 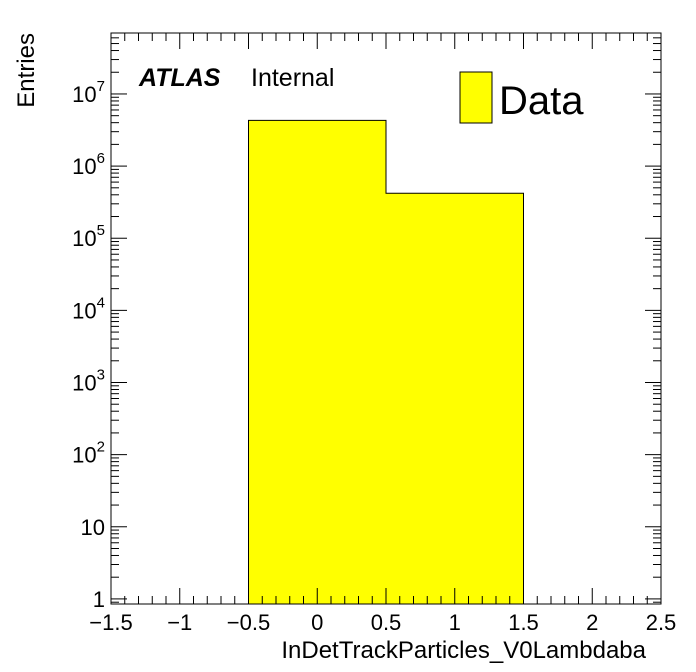 I want to click on y-tick-label: 10³, so click(x=88, y=381).